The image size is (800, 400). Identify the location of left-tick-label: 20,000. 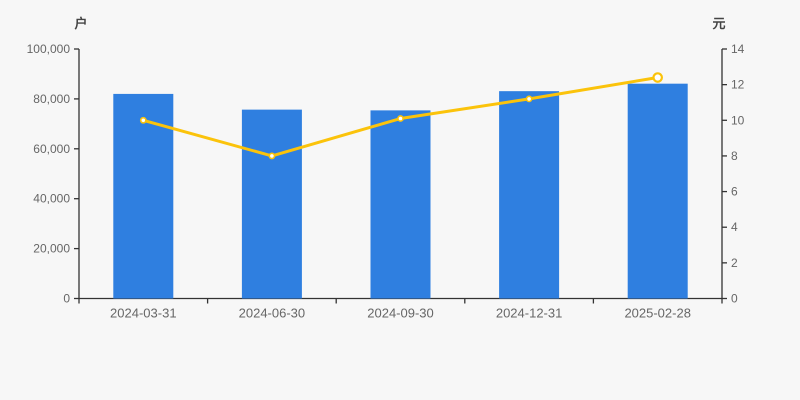
(51, 249).